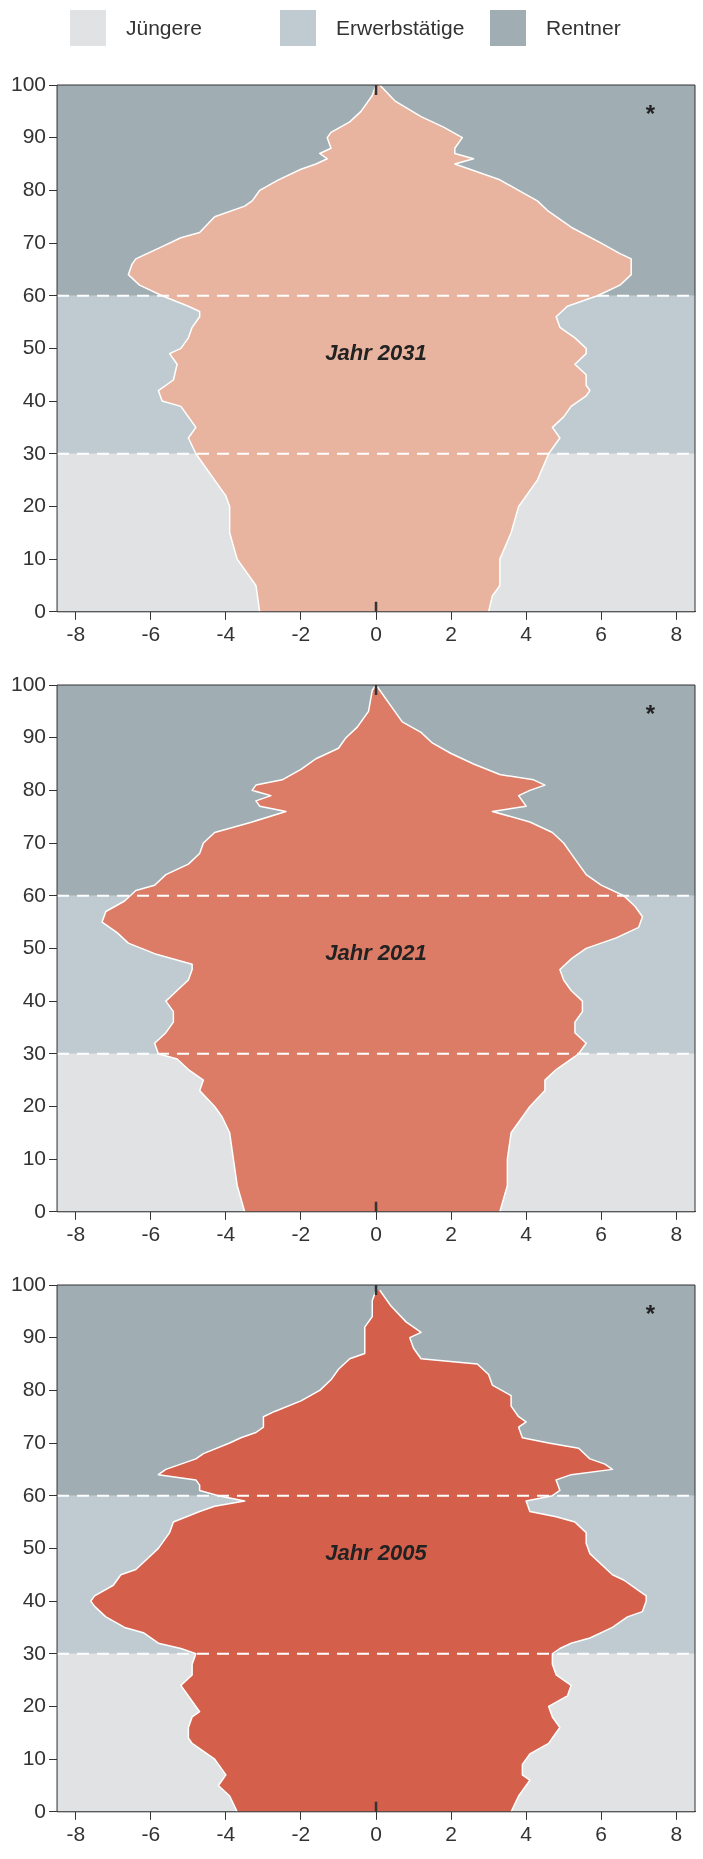 The width and height of the screenshot is (703, 1859). Describe the element at coordinates (376, 952) in the screenshot. I see `annotation: Jahr 2021` at that location.